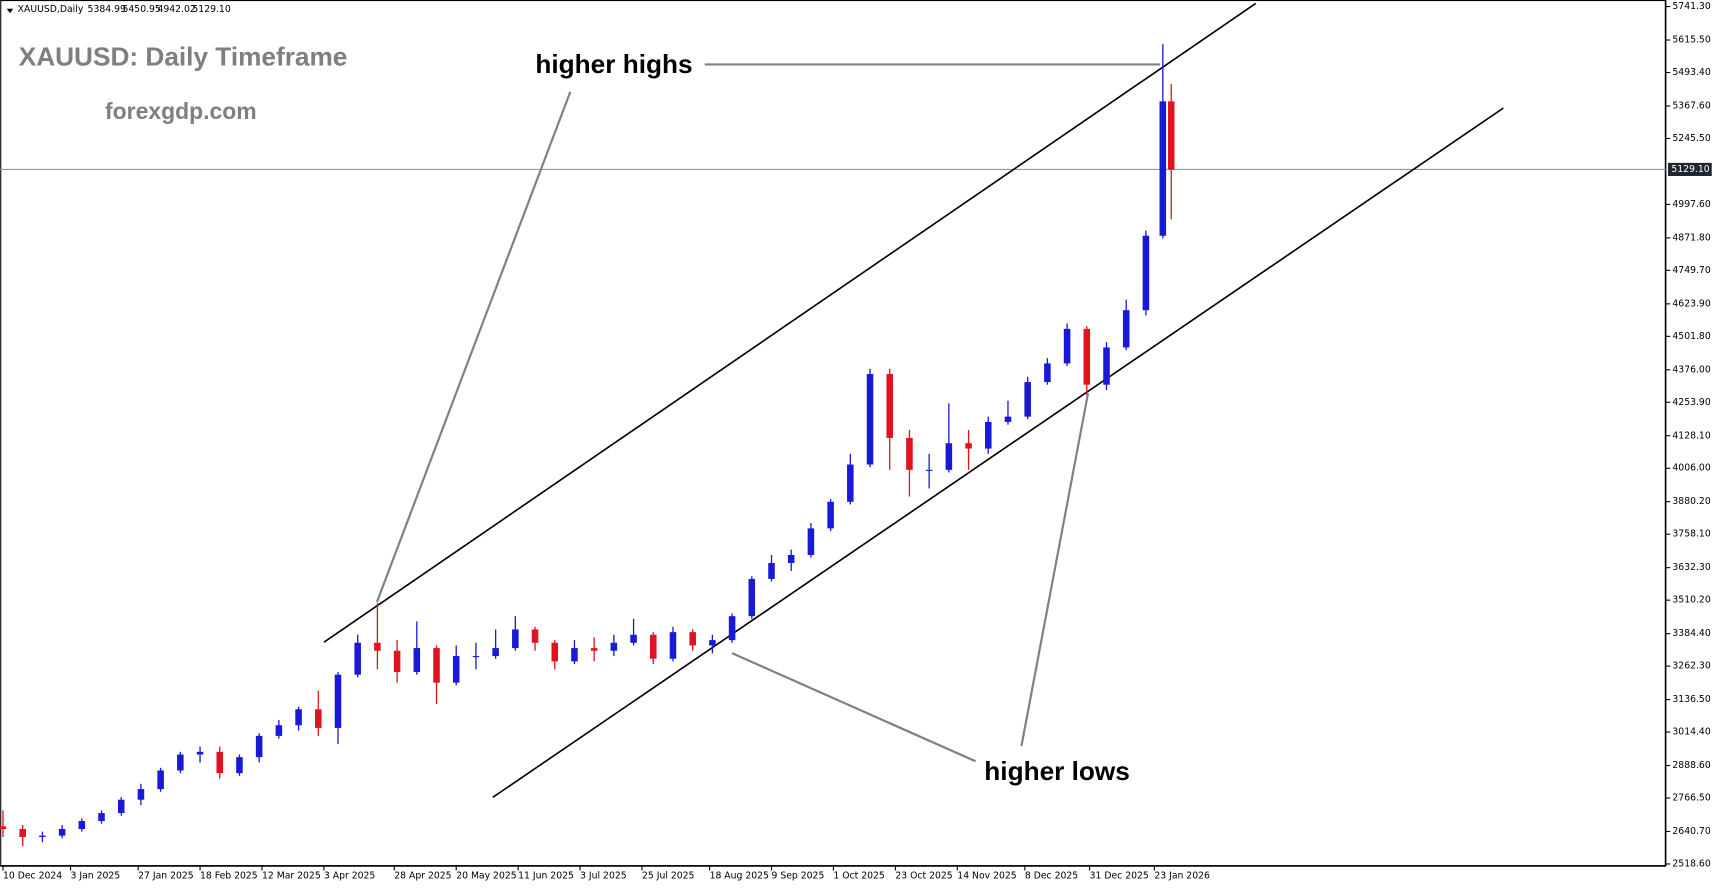 The height and width of the screenshot is (888, 1713). Describe the element at coordinates (1691, 72) in the screenshot. I see `y-tick-label: 5493.40` at that location.